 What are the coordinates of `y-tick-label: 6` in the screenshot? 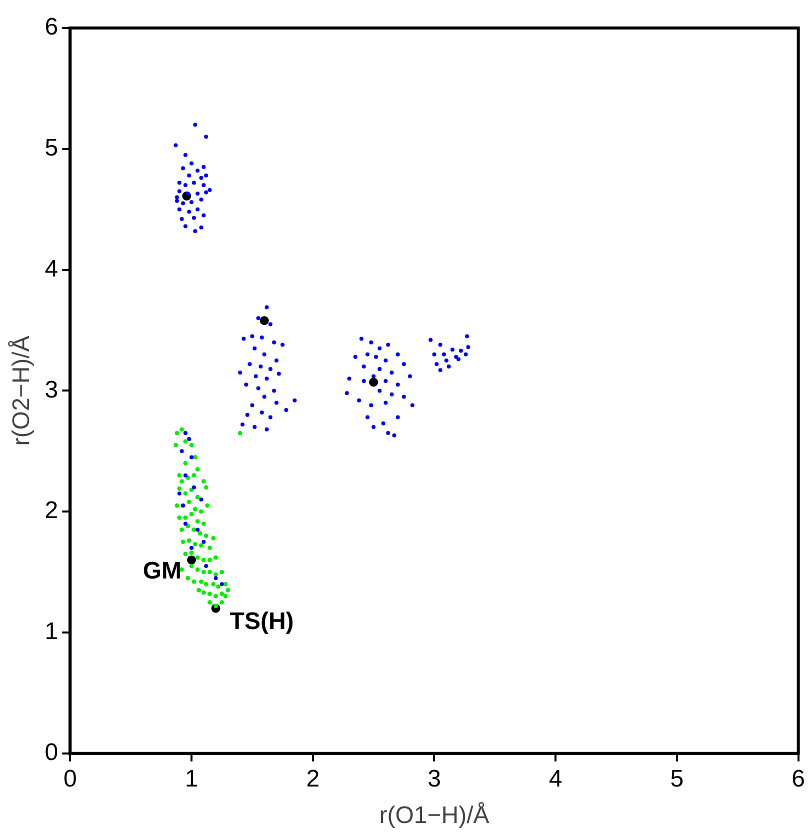 It's located at (51, 27).